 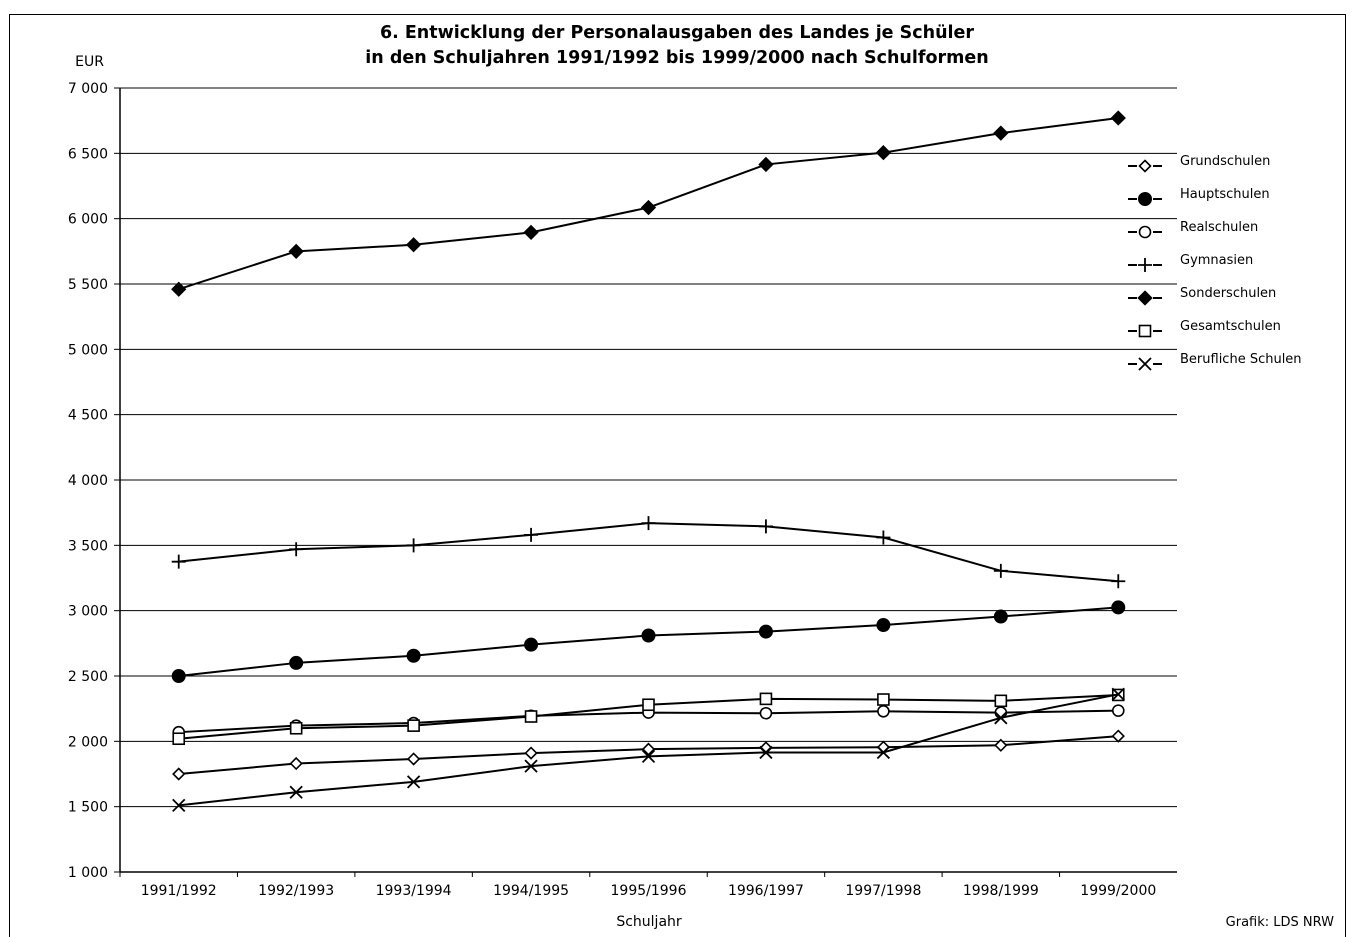 I want to click on y-tick-label: 2 000, so click(x=88, y=742).